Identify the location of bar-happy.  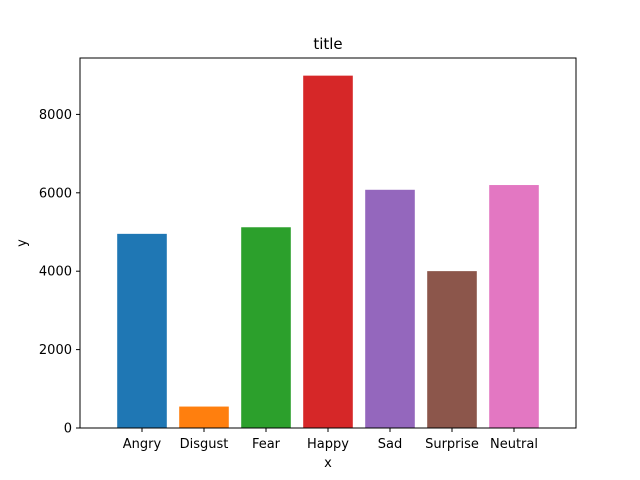
(328, 251).